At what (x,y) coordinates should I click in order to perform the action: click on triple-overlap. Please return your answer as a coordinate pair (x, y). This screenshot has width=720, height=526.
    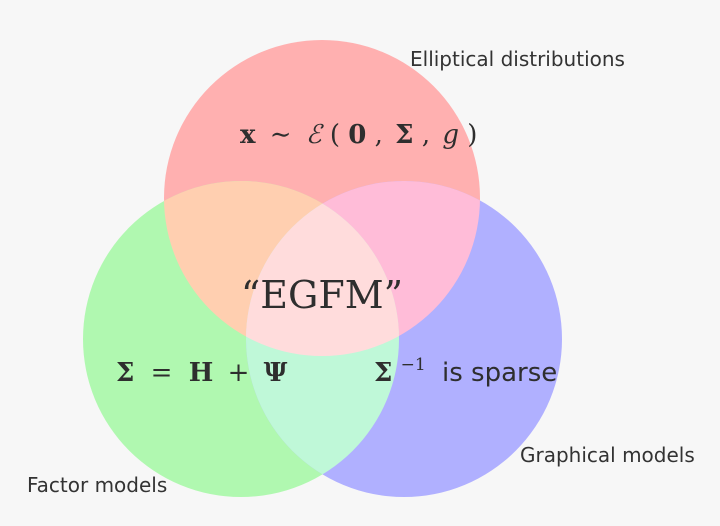
    Looking at the image, I should click on (322, 268).